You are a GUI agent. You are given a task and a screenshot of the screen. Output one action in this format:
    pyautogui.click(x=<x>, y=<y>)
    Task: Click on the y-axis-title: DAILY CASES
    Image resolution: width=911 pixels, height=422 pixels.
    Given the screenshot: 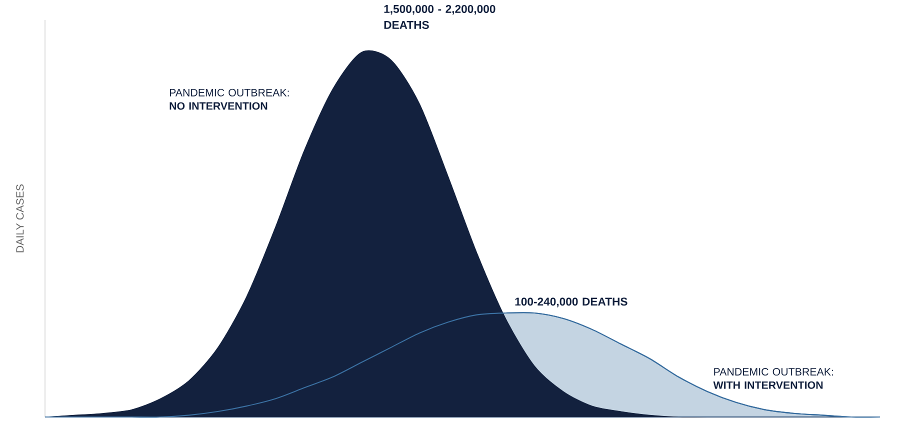 What is the action you would take?
    pyautogui.click(x=20, y=218)
    